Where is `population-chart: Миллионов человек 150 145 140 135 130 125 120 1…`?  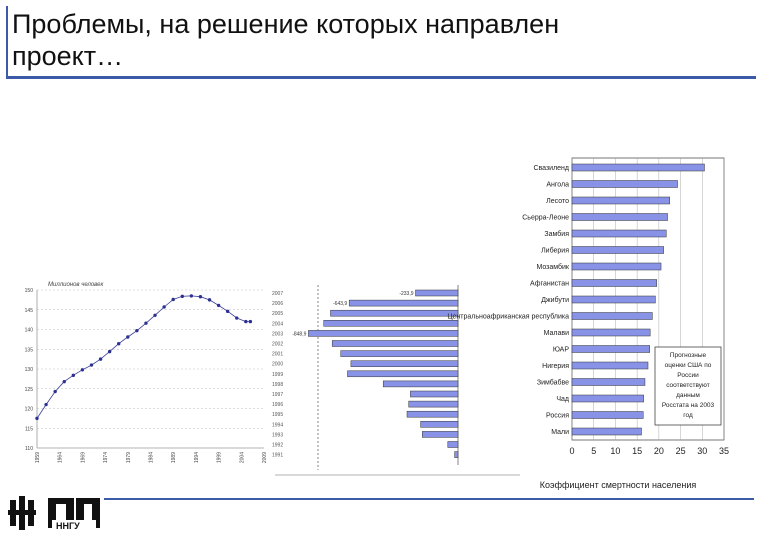
population-chart: Миллионов человек 150 145 140 135 130 125 120 1… is located at coordinates (146, 372).